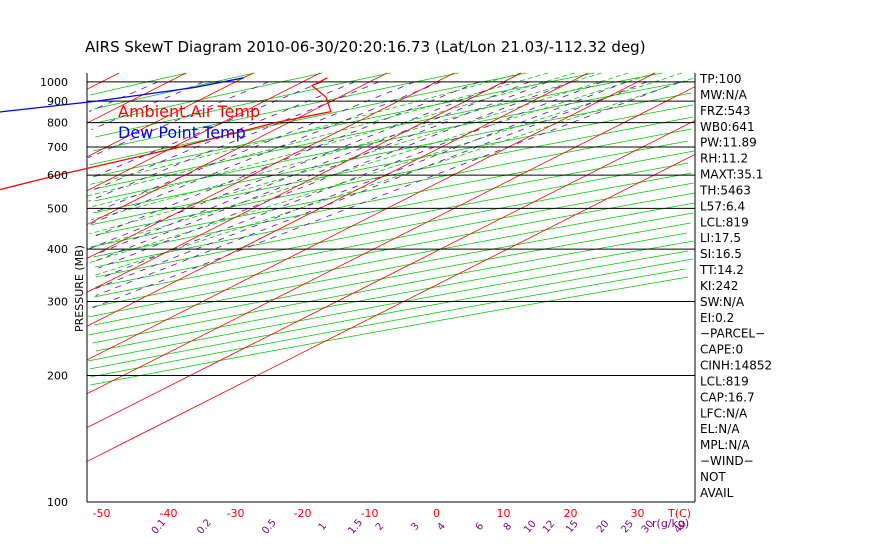  I want to click on stat-label: CAPE:0, so click(721, 350).